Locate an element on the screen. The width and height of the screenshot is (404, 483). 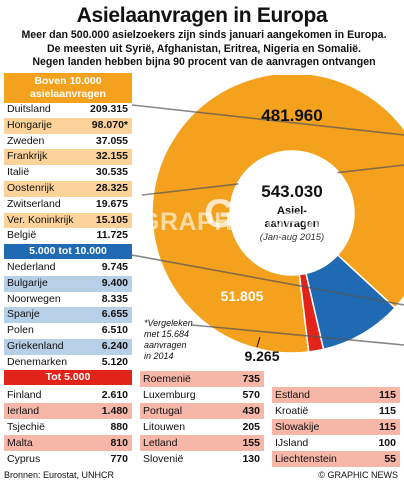
gn-logo-watermark: GN is located at coordinates (234, 214).